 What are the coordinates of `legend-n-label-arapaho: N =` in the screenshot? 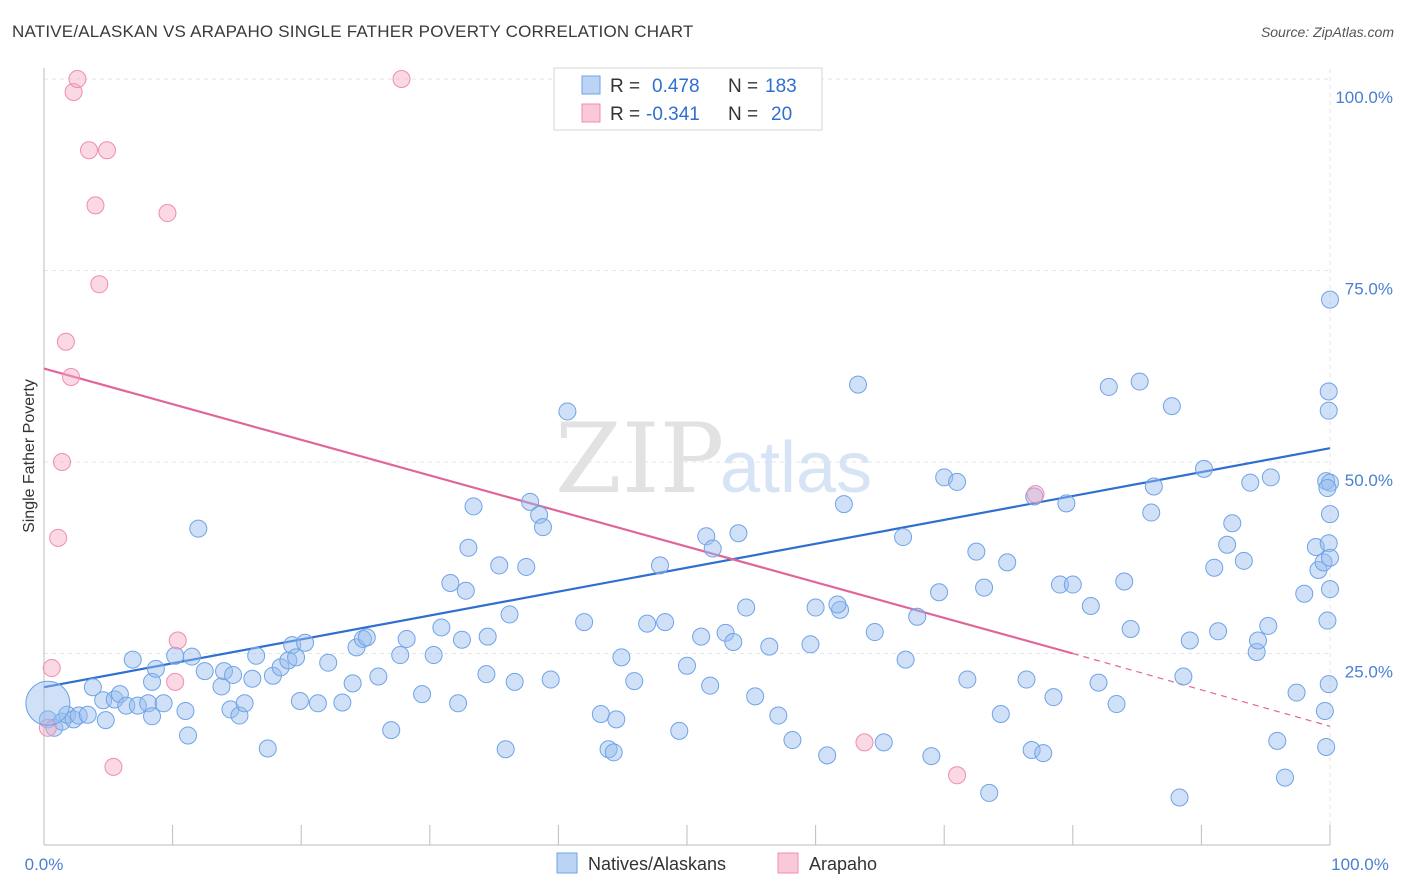 It's located at (743, 114).